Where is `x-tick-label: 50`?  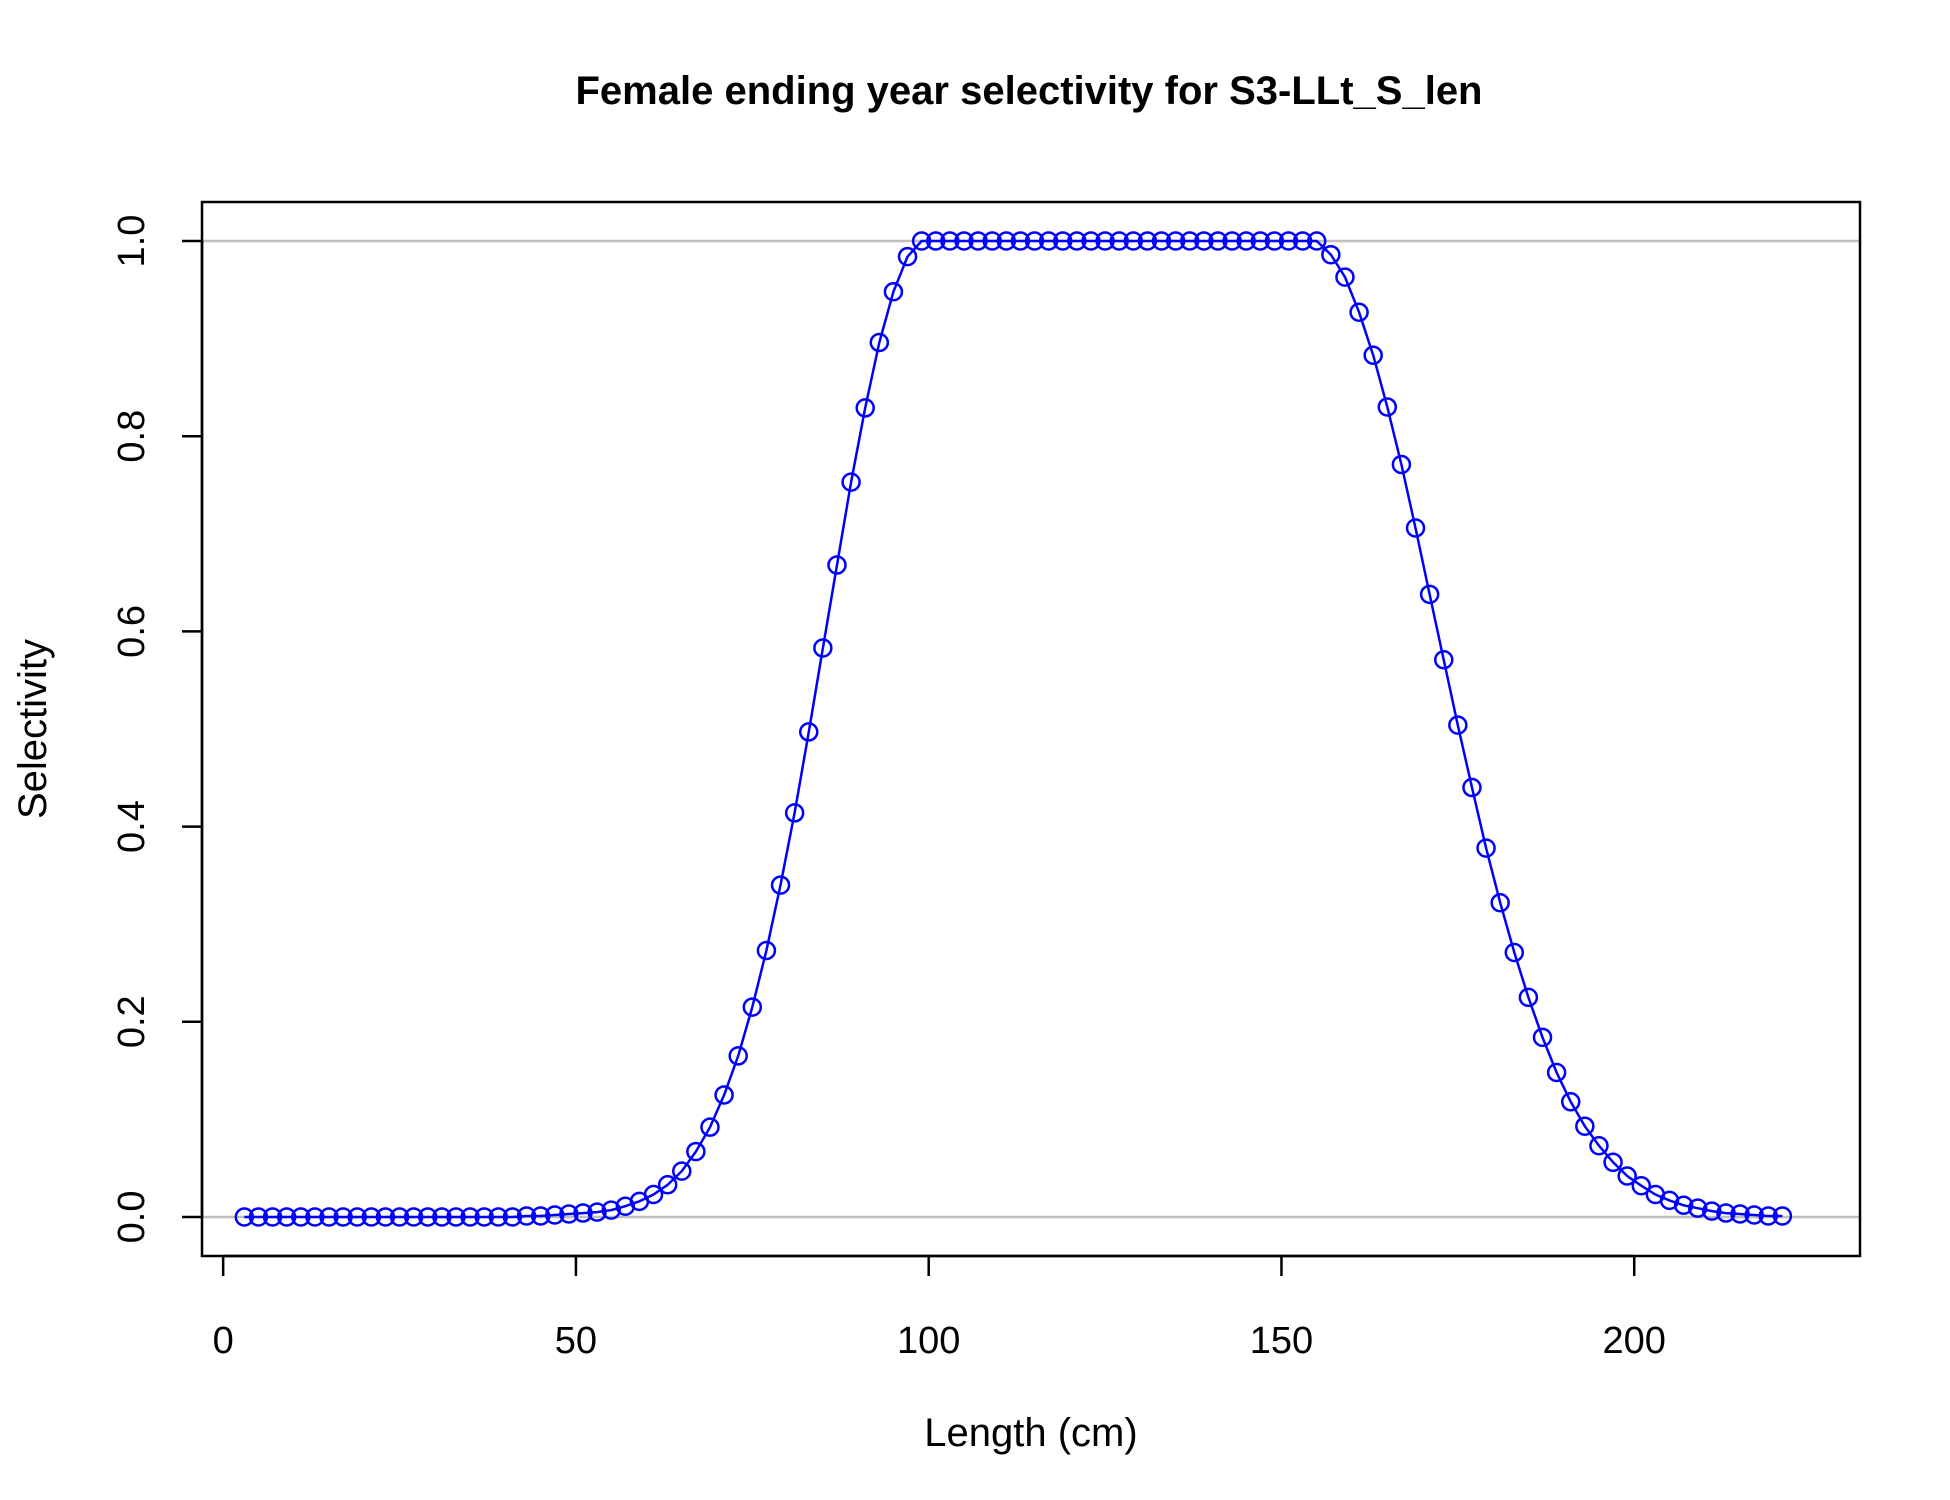
x-tick-label: 50 is located at coordinates (576, 1341).